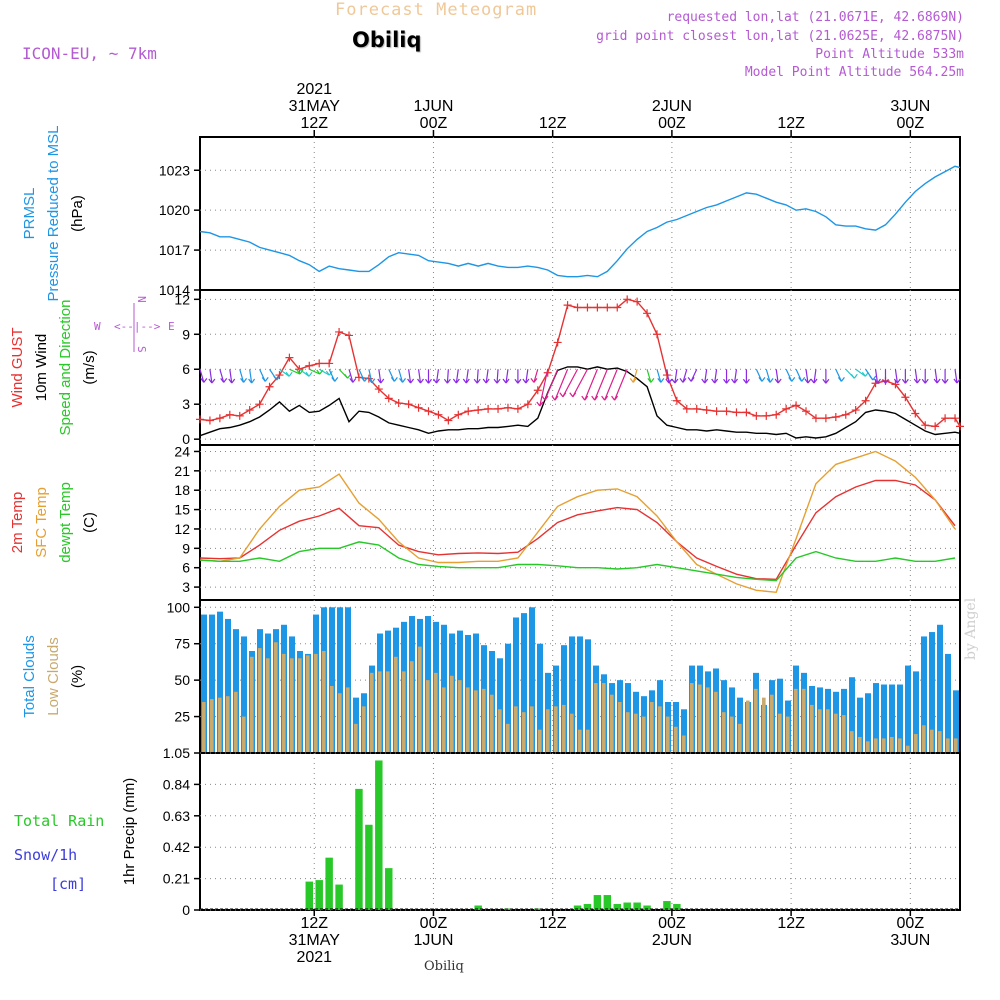 This screenshot has width=1000, height=1000. Describe the element at coordinates (182, 644) in the screenshot. I see `y-tick-label: 75` at that location.